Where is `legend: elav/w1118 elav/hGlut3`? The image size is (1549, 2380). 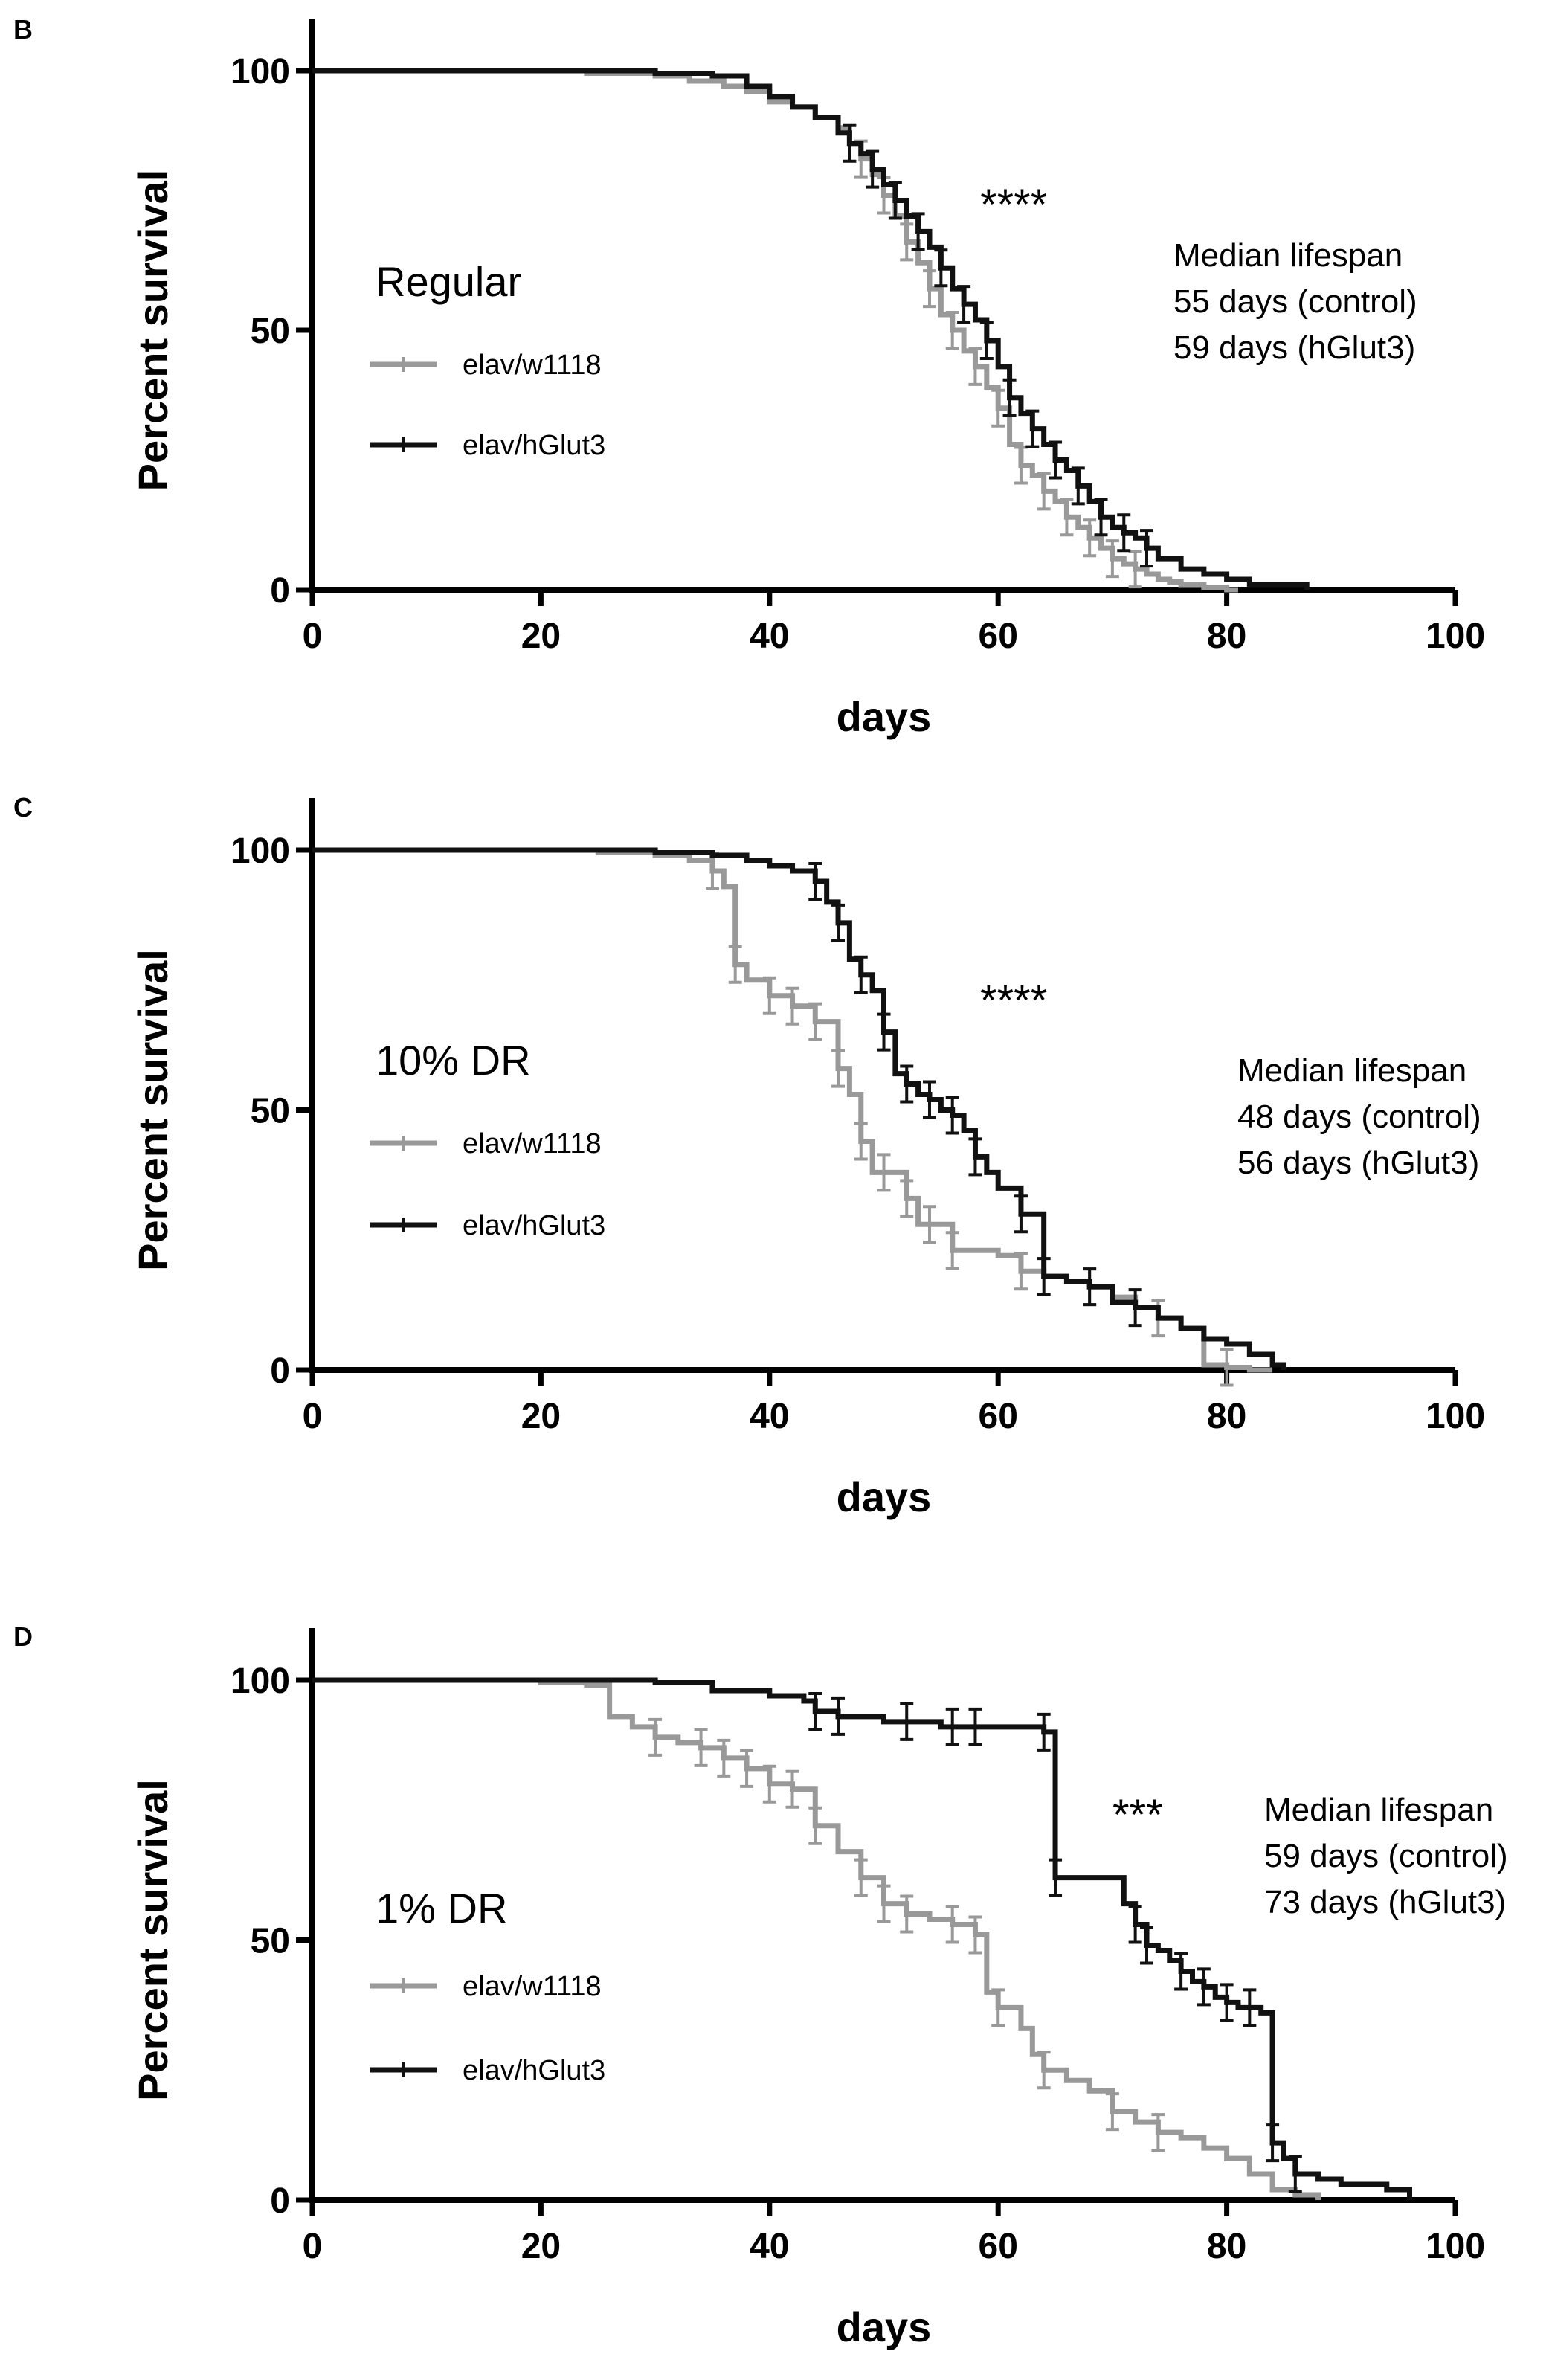
legend: elav/w1118 elav/hGlut3 is located at coordinates (488, 406).